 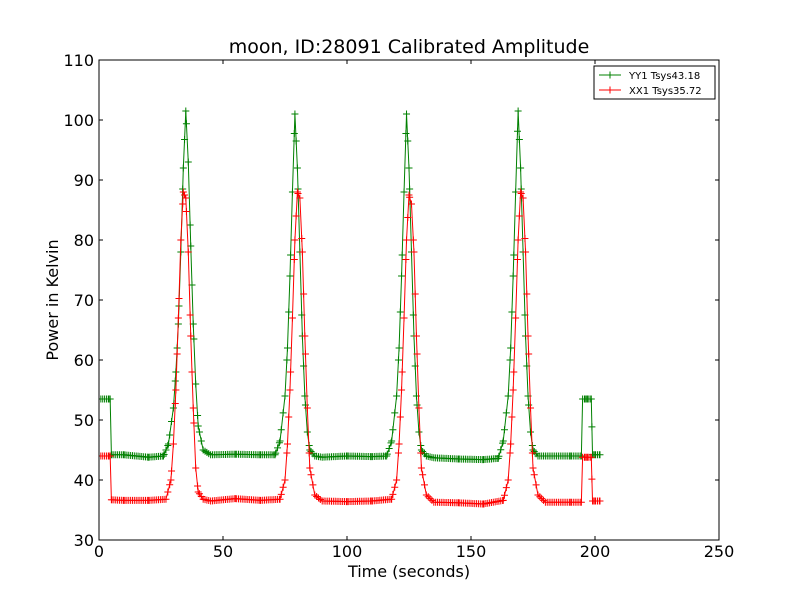 I want to click on legend: YY1 Tsys43.18 XX1 Tsys35.72, so click(x=654, y=82).